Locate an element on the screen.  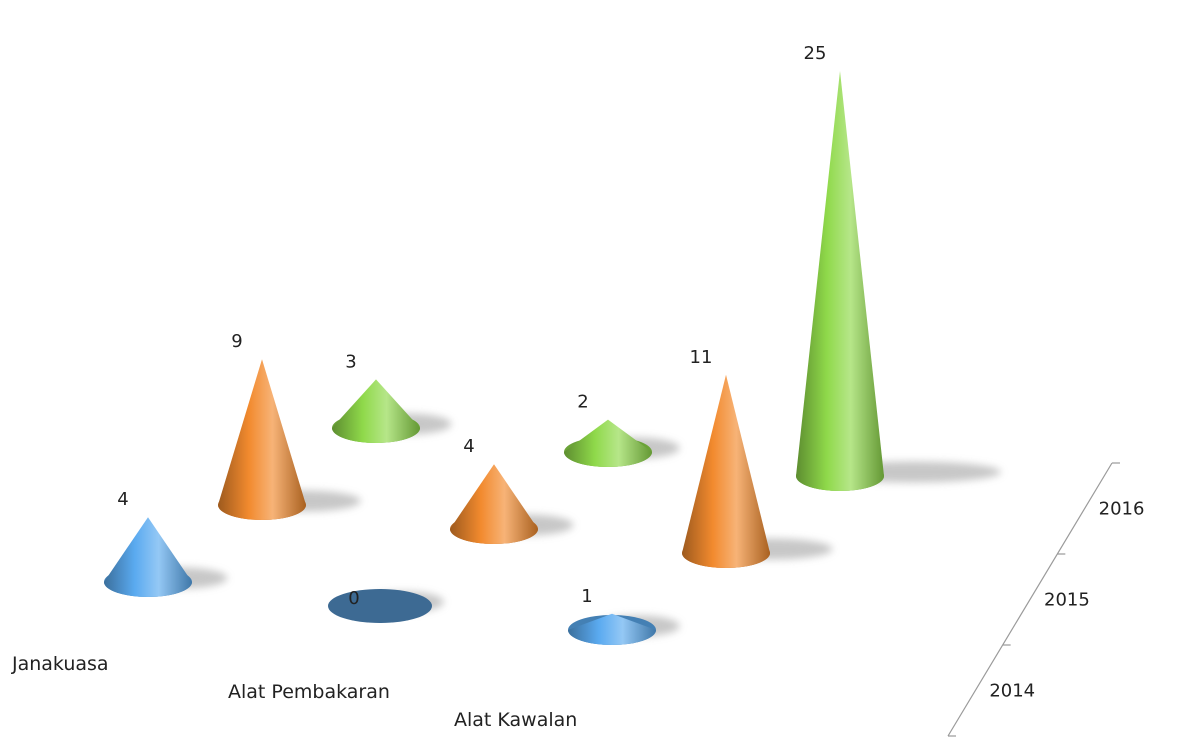
cone-2016-alat-kawalan is located at coordinates (840, 281).